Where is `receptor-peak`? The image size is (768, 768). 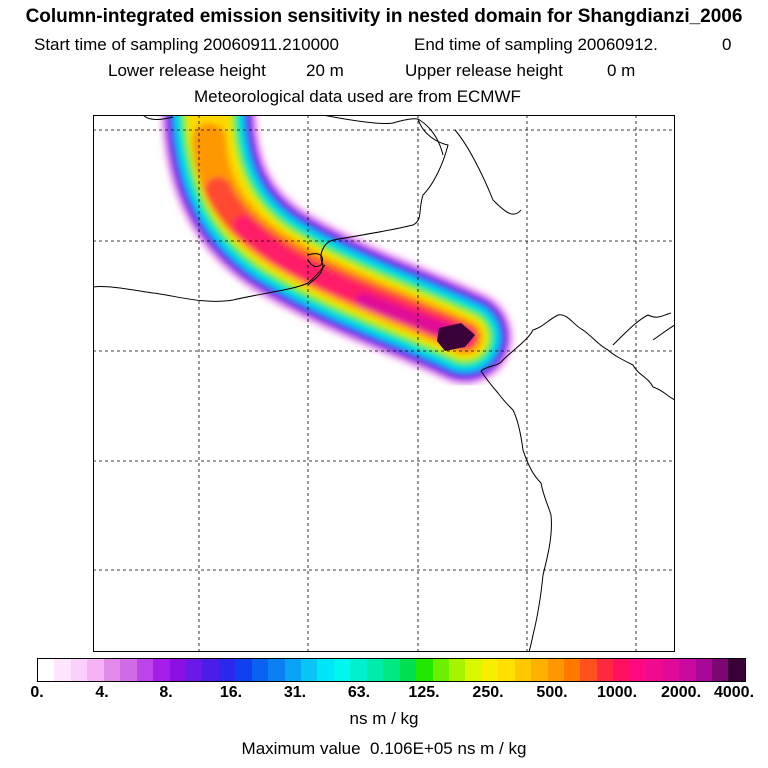 receptor-peak is located at coordinates (456, 337).